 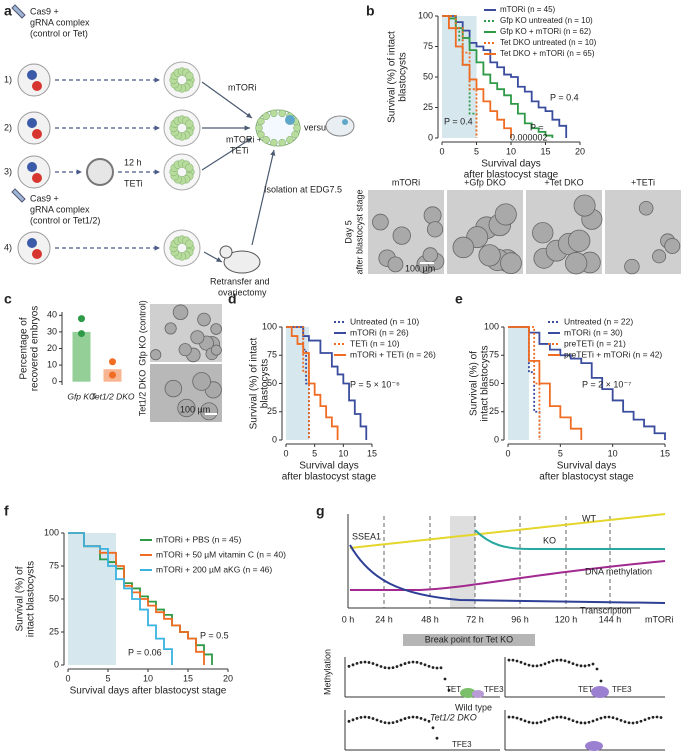 What do you see at coordinates (52, 315) in the screenshot?
I see `y-tick-label: 40` at bounding box center [52, 315].